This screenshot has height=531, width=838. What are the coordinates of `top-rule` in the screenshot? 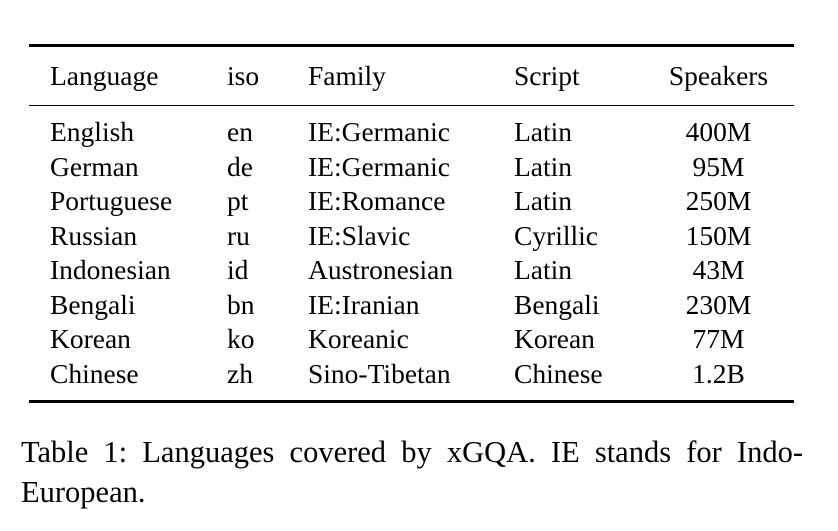 It's located at (411, 45).